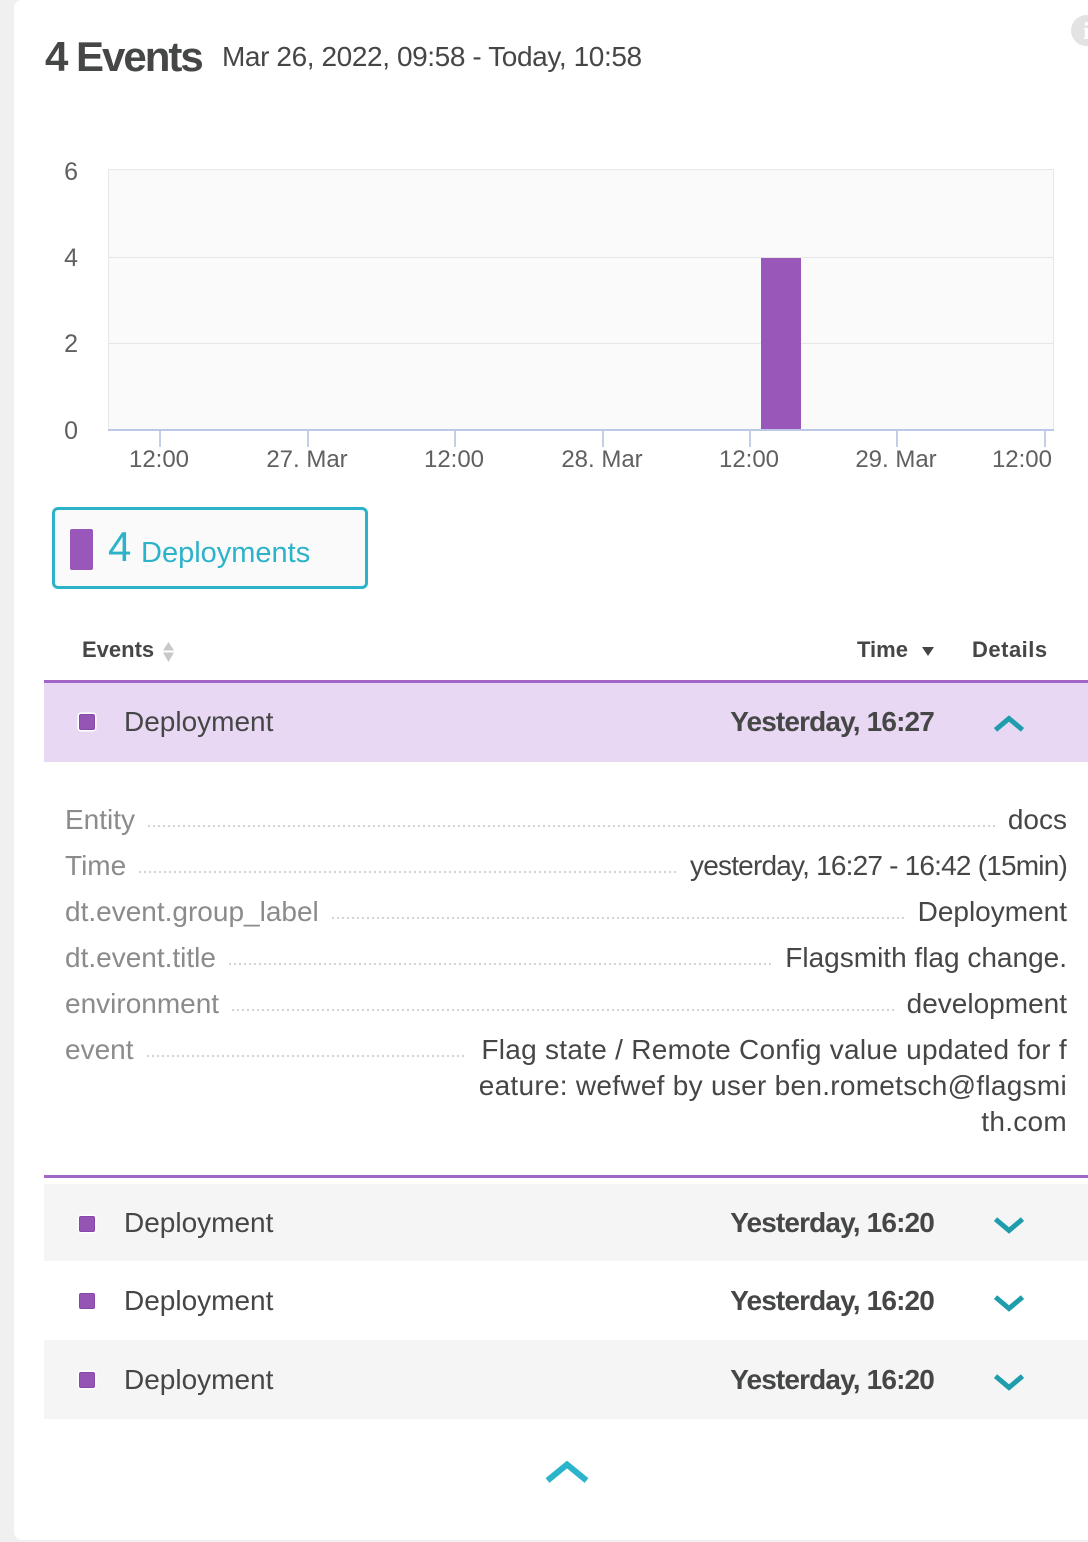  Describe the element at coordinates (1085, 32) in the screenshot. I see `svg-text: i` at that location.